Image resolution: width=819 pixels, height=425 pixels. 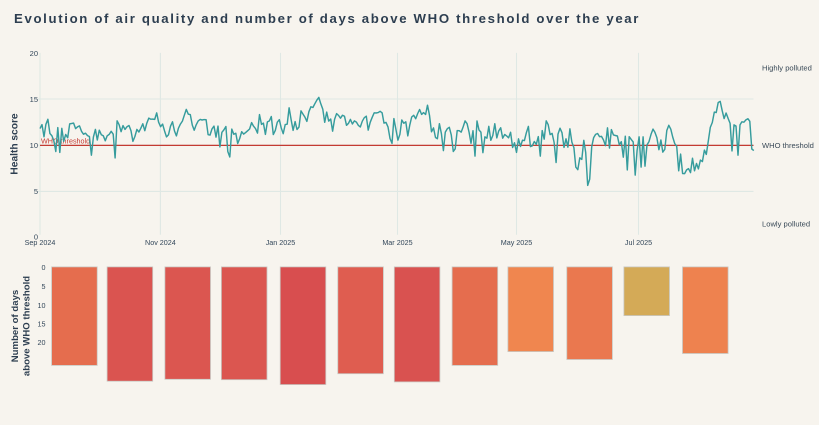 What do you see at coordinates (638, 242) in the screenshot?
I see `svg-text: Jul 2025` at bounding box center [638, 242].